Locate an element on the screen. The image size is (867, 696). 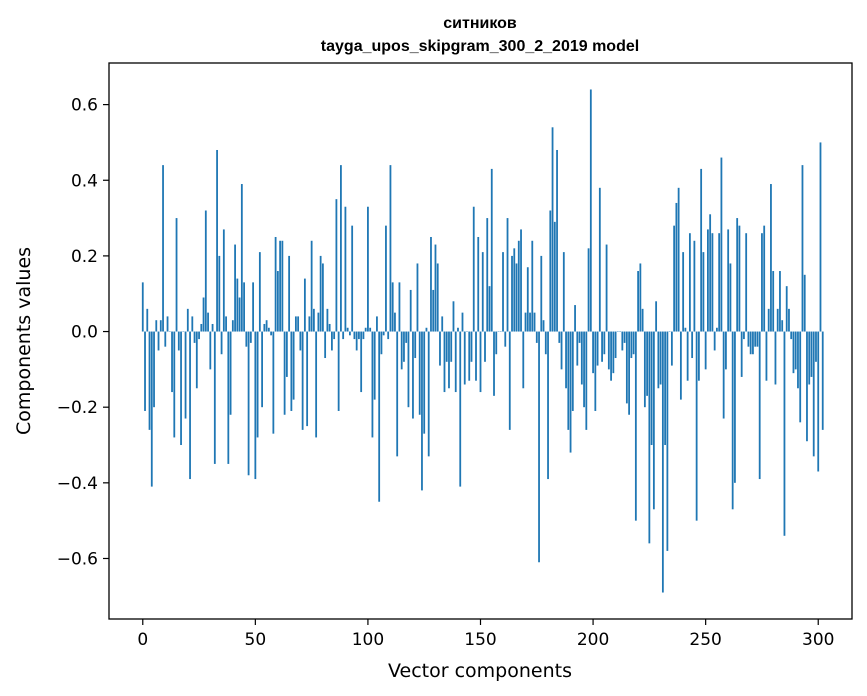
y-tick-label: 0.2 is located at coordinates (84, 257).